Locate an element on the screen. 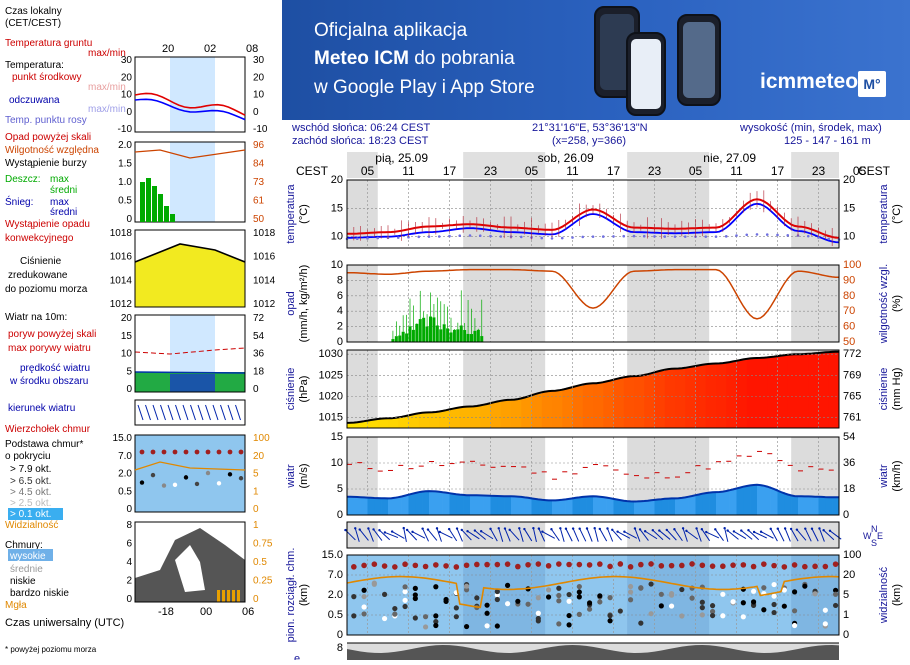 The height and width of the screenshot is (665, 910). local-hour-tick: 02 is located at coordinates (210, 49).